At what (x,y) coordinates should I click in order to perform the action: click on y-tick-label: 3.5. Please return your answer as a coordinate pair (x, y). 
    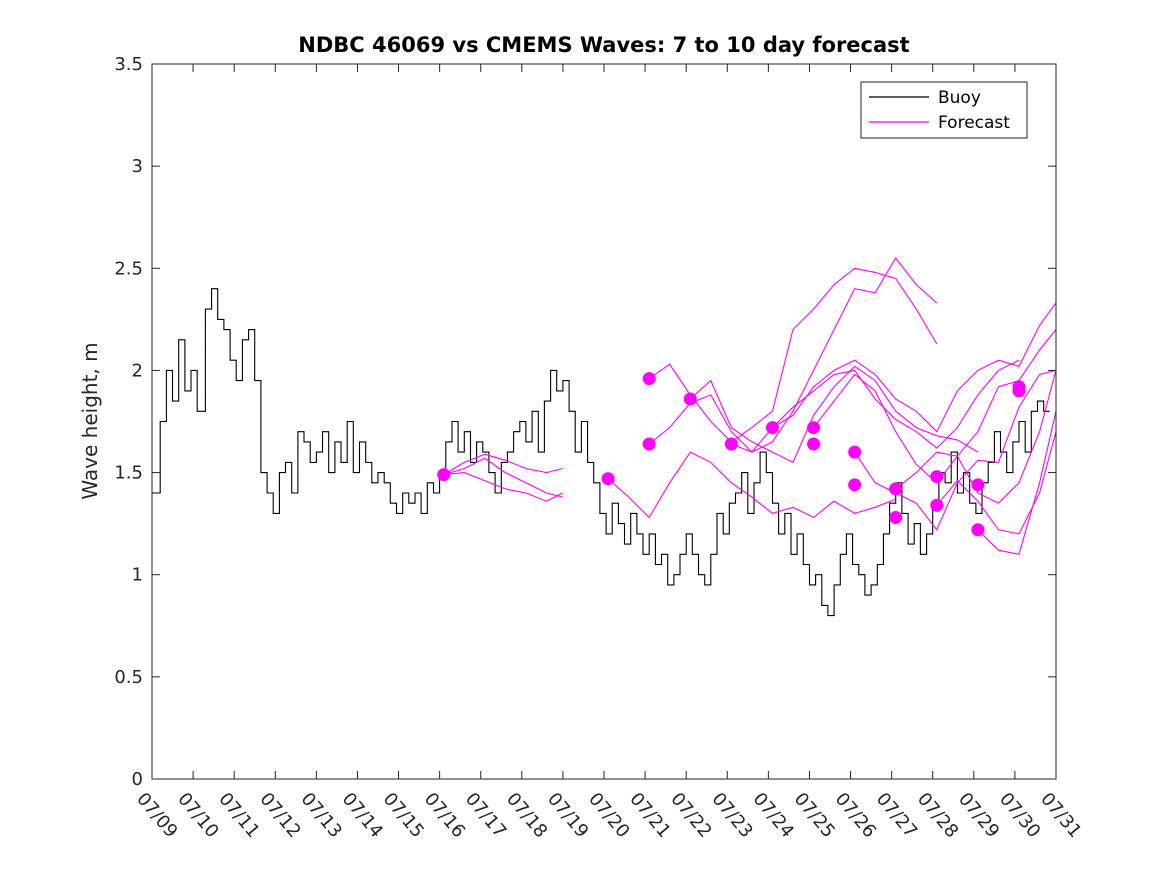
    Looking at the image, I should click on (128, 64).